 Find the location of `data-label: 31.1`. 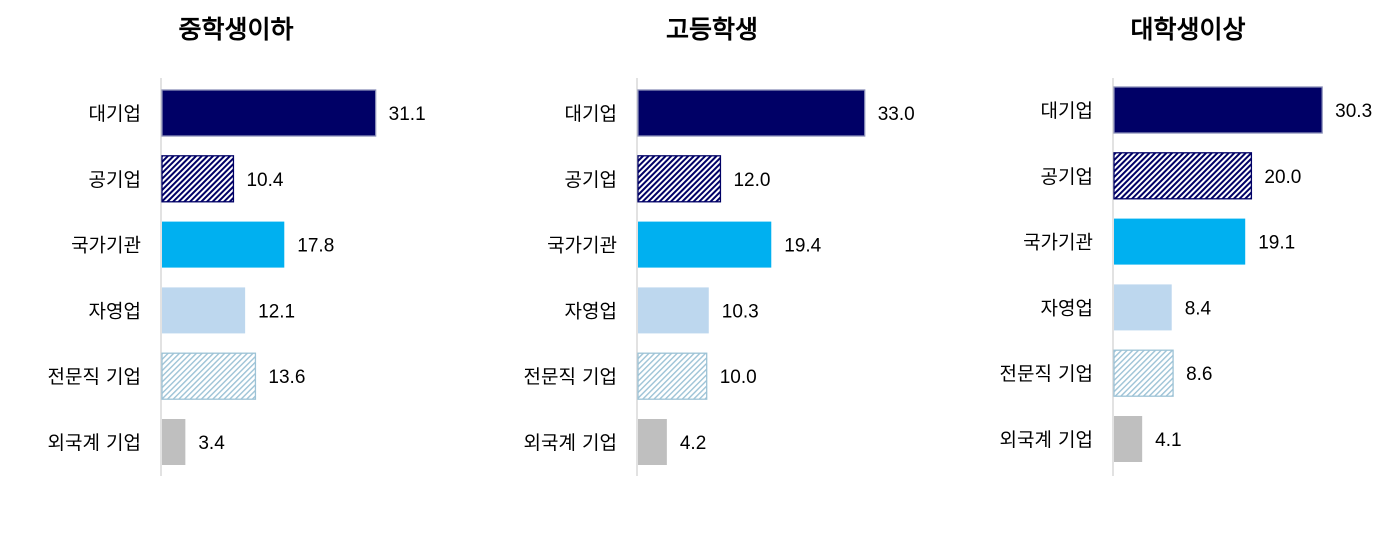

data-label: 31.1 is located at coordinates (407, 114).